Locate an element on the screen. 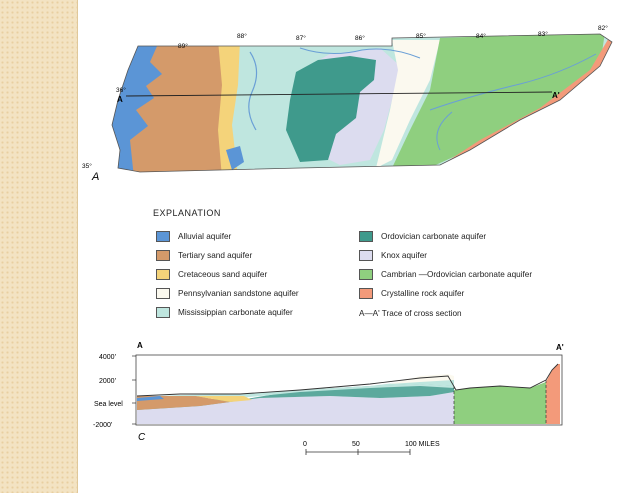  elevation-label: -2000' is located at coordinates (102, 425).